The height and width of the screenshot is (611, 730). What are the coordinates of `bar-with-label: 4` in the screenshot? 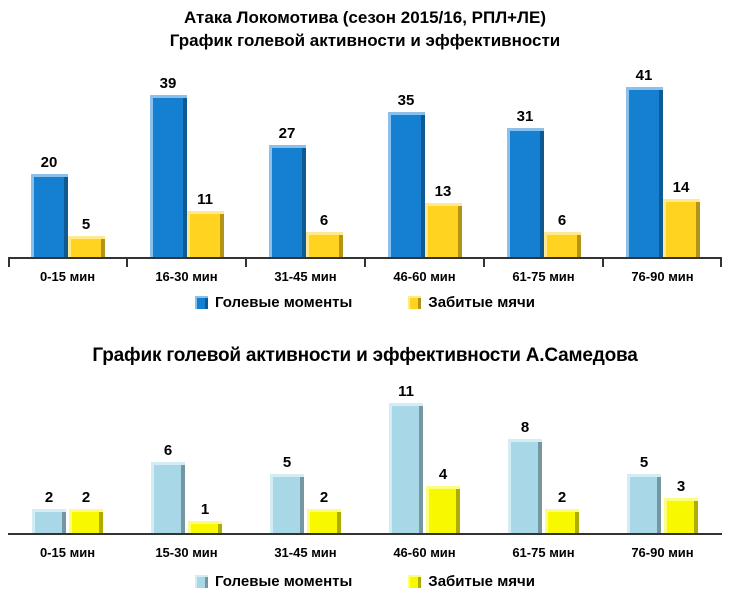 It's located at (443, 500).